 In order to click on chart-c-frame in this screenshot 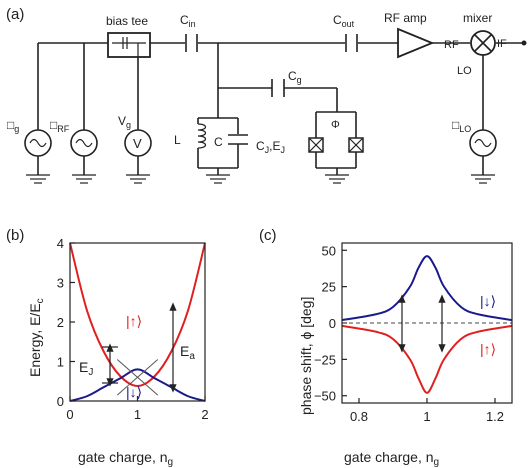, I will do `click(427, 323)`.